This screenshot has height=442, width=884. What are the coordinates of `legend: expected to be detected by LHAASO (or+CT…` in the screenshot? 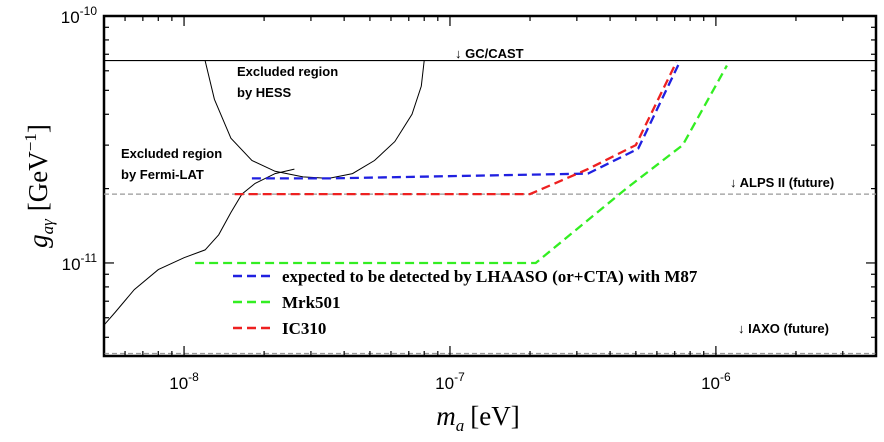 It's located at (465, 302).